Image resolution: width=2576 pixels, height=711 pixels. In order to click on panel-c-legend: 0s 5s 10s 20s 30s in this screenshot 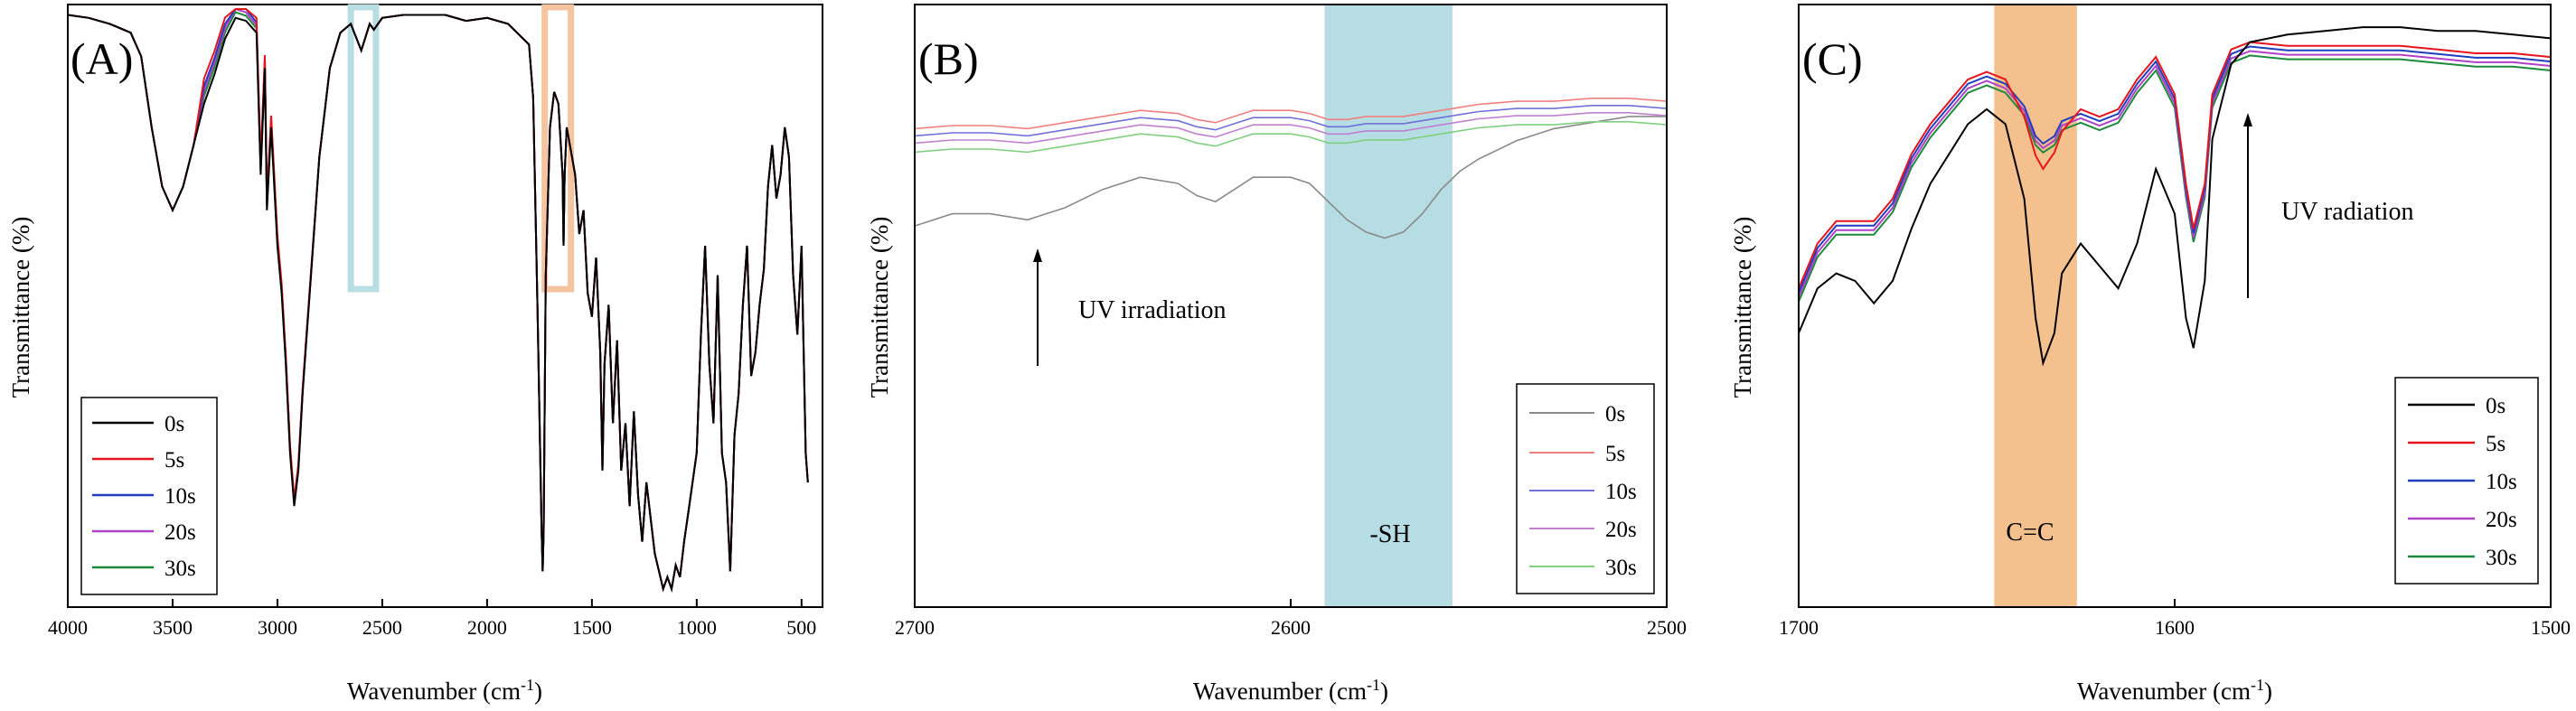, I will do `click(2467, 481)`.